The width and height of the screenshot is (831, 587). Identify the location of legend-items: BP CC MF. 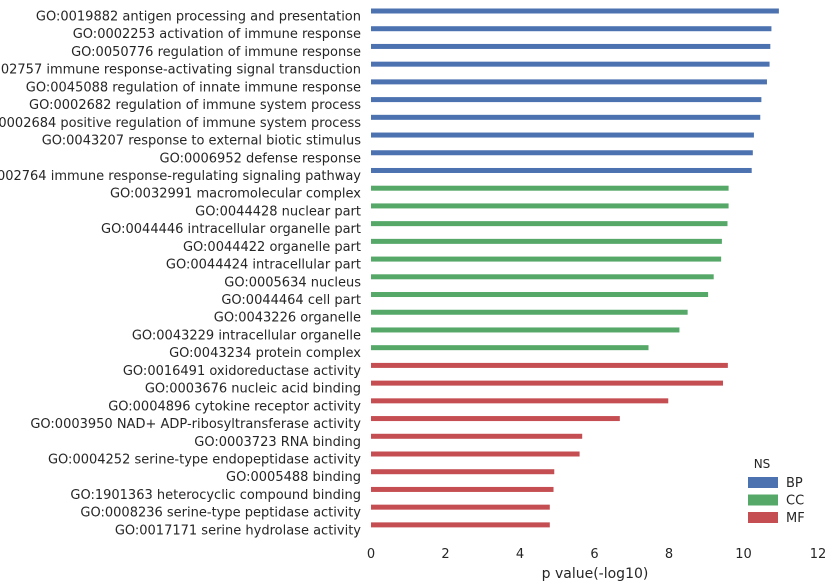
(776, 501).